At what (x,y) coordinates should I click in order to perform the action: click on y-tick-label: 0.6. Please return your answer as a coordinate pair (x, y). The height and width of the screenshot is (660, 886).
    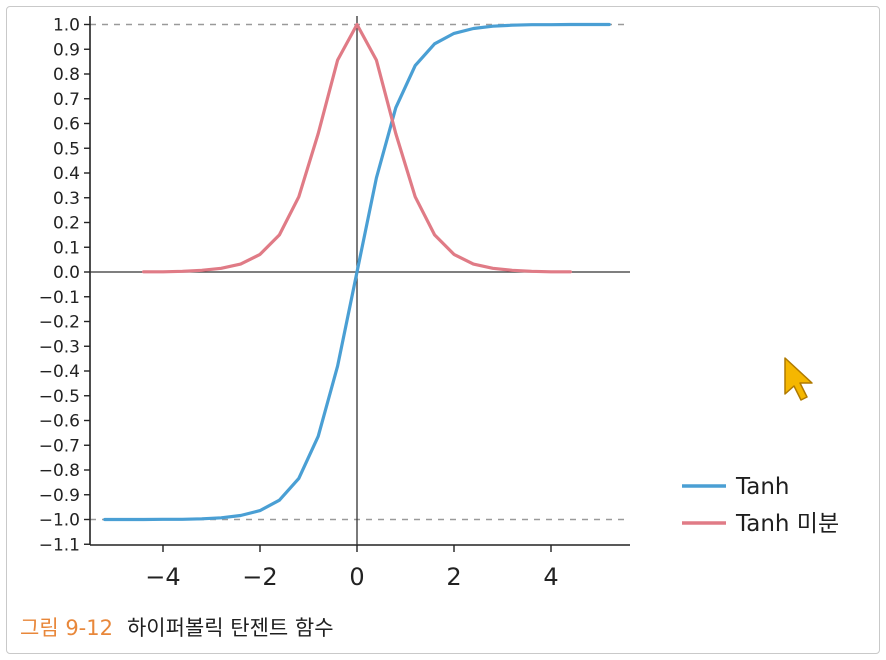
    Looking at the image, I should click on (66, 125).